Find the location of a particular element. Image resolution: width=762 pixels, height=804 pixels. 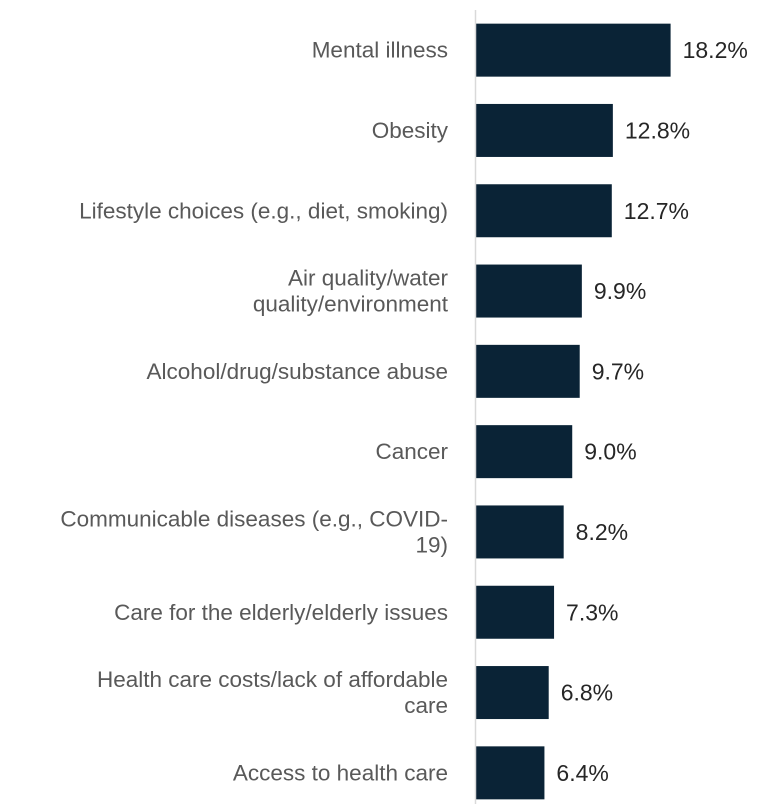

category-label-line: Access to health care is located at coordinates (340, 772).